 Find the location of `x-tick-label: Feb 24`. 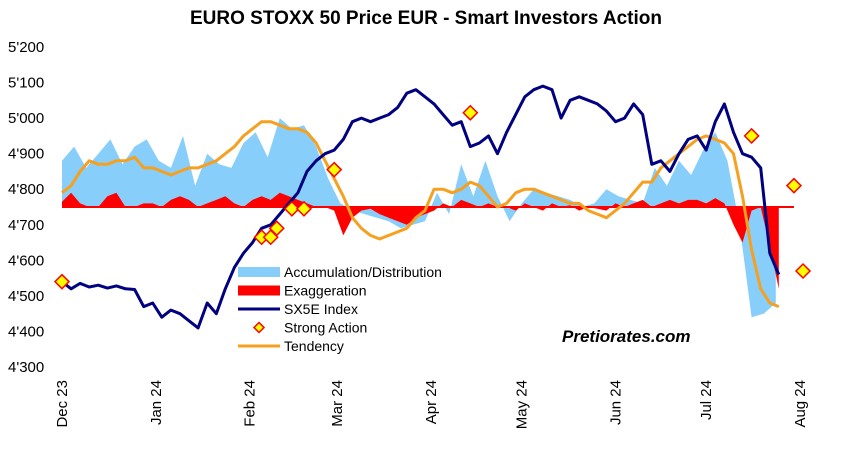

x-tick-label: Feb 24 is located at coordinates (250, 403).